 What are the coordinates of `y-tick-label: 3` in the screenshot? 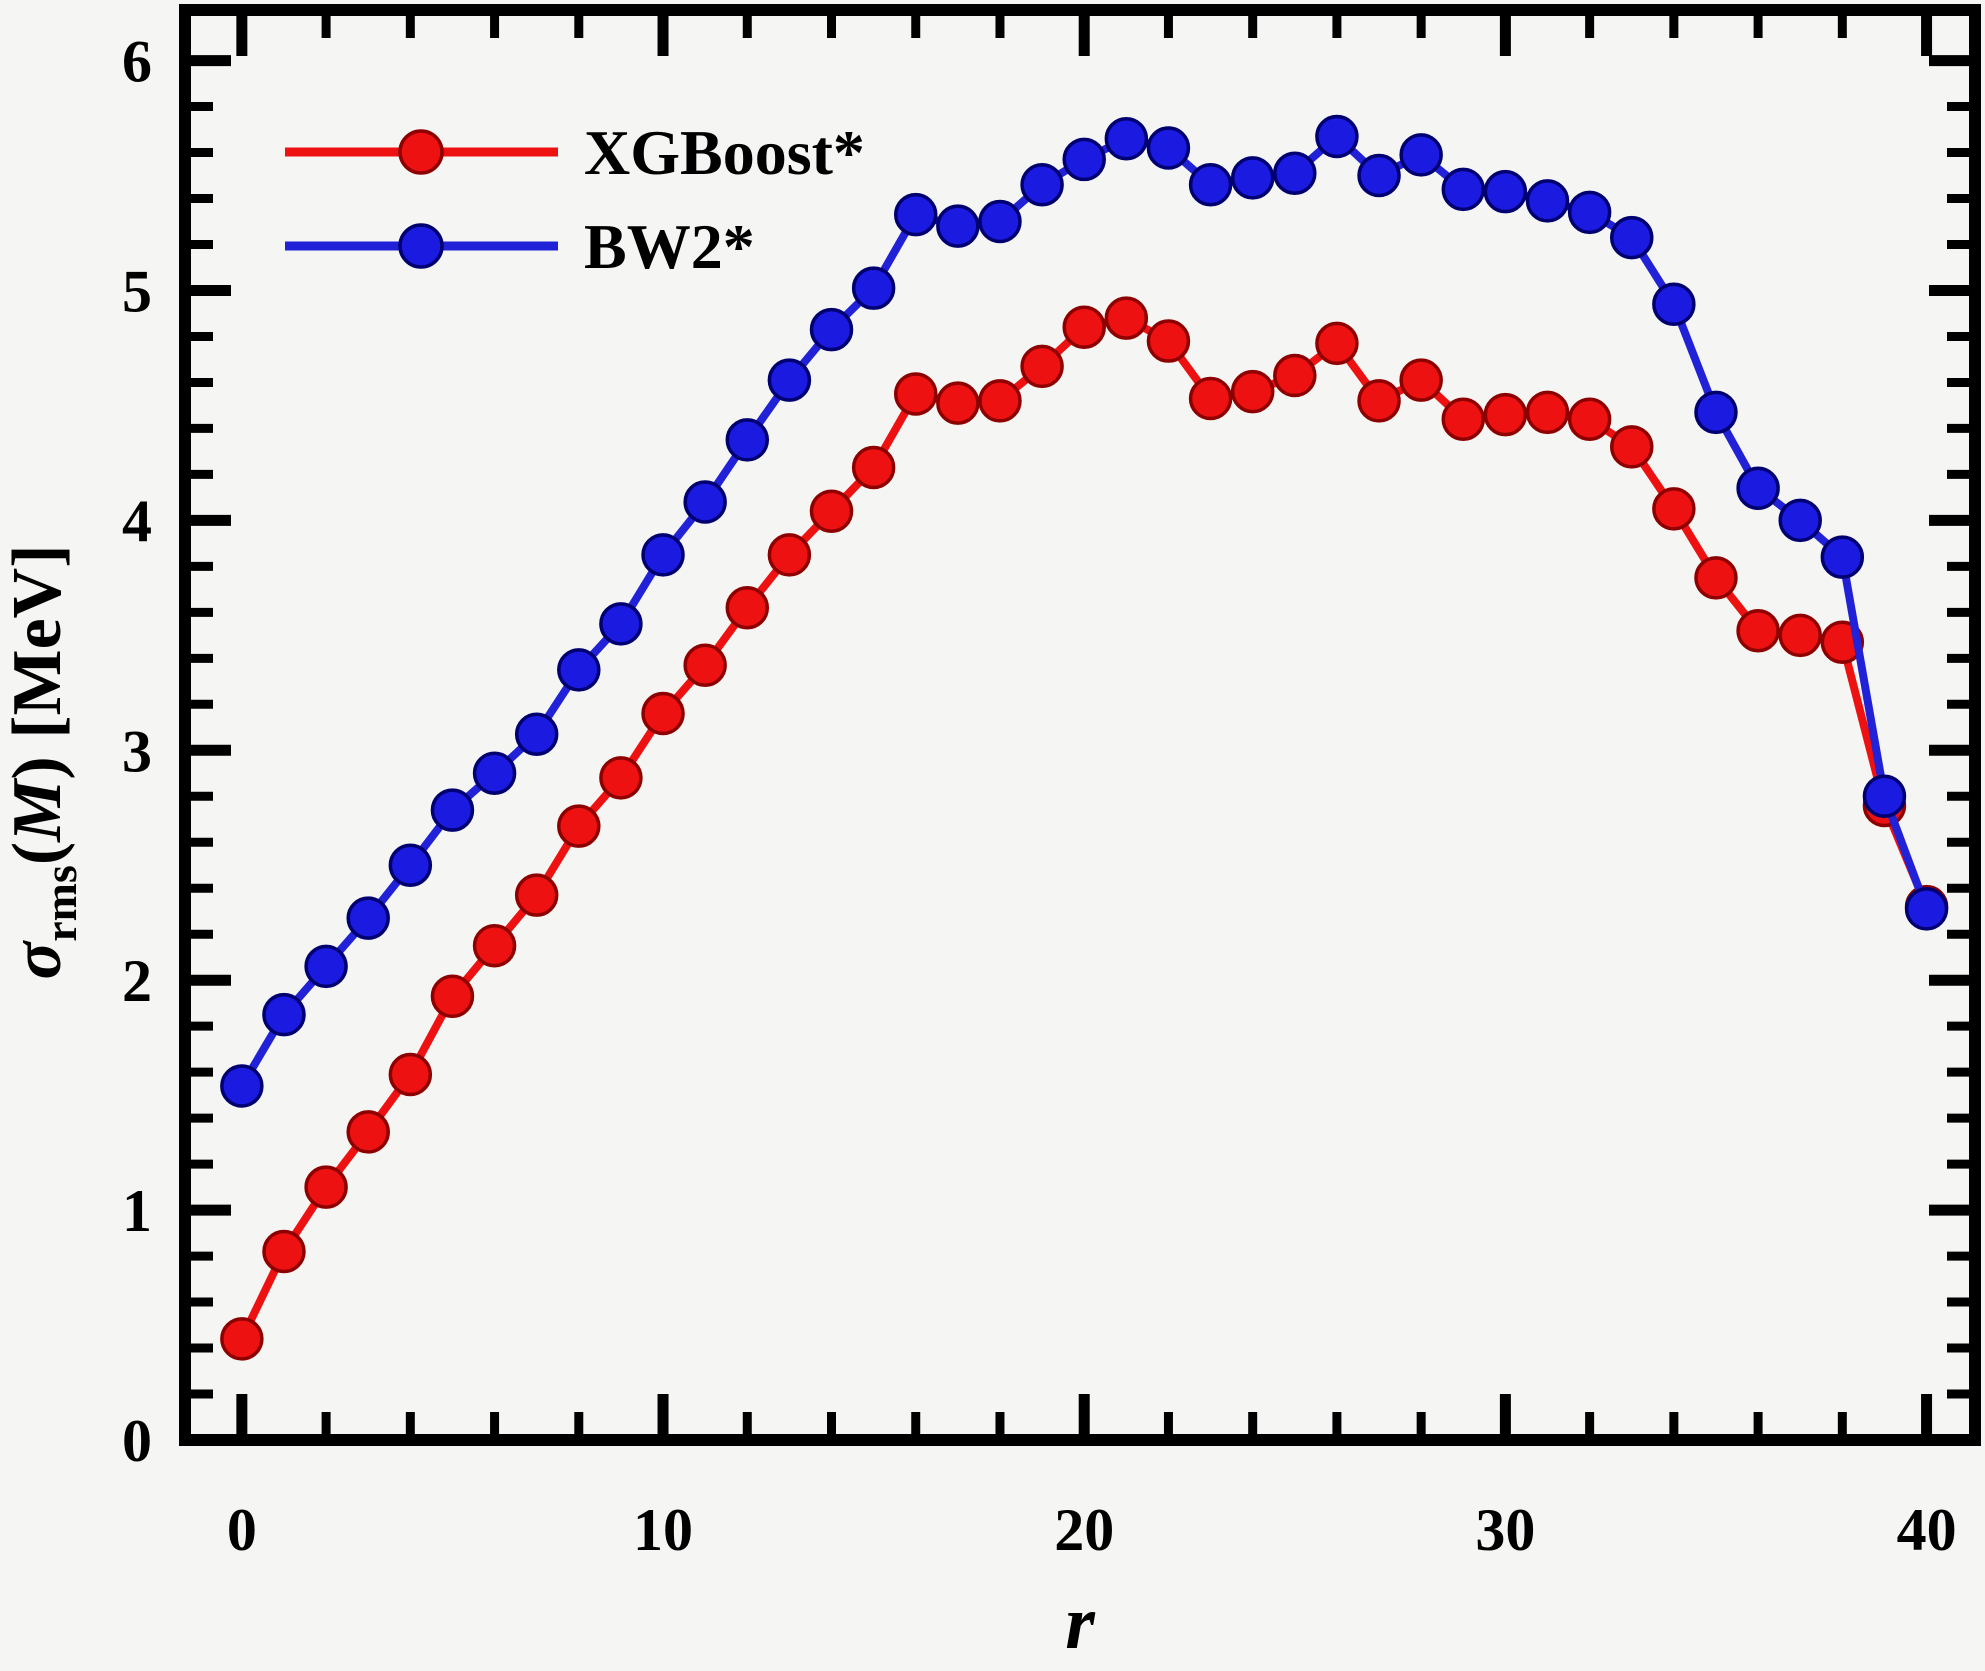 It's located at (137, 751).